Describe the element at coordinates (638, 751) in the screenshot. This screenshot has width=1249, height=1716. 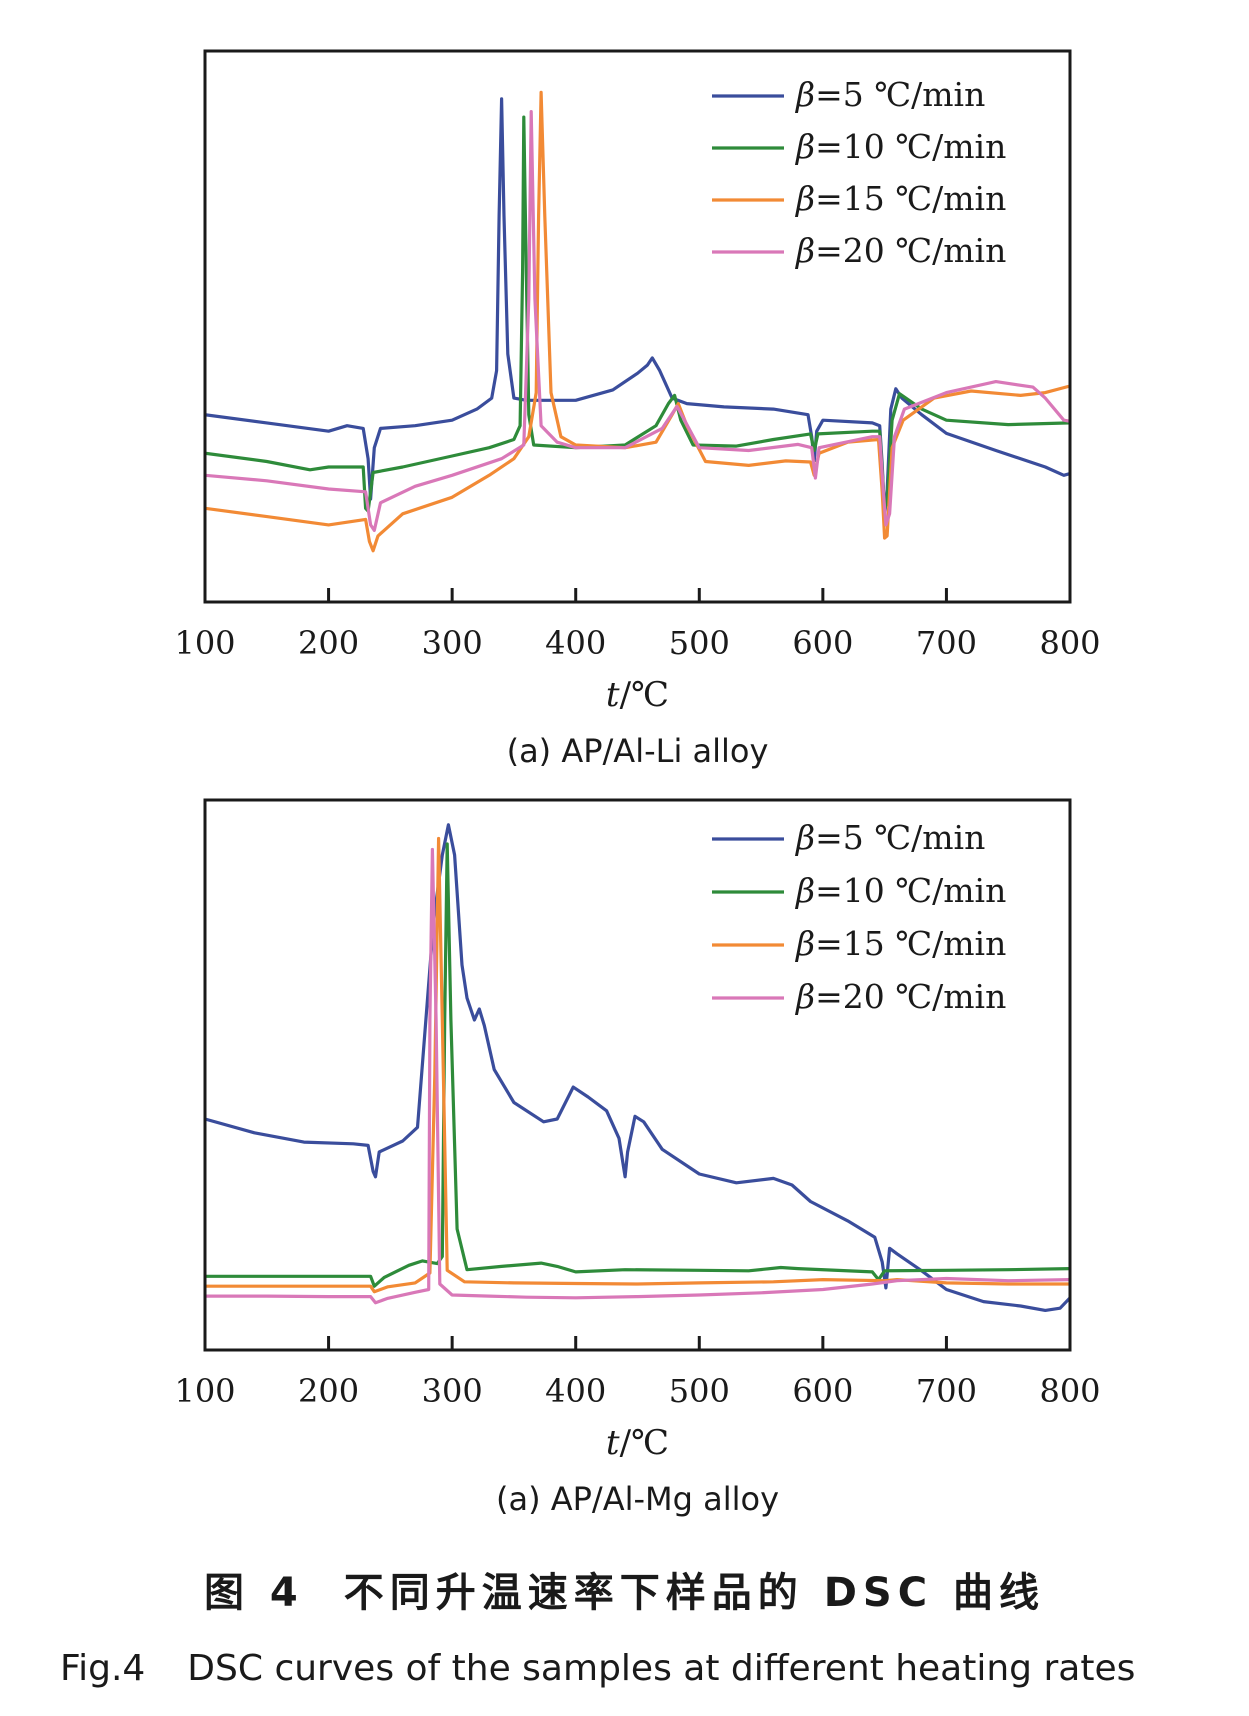
I see `chart-caption: (a) AP/Al-Li alloy` at that location.